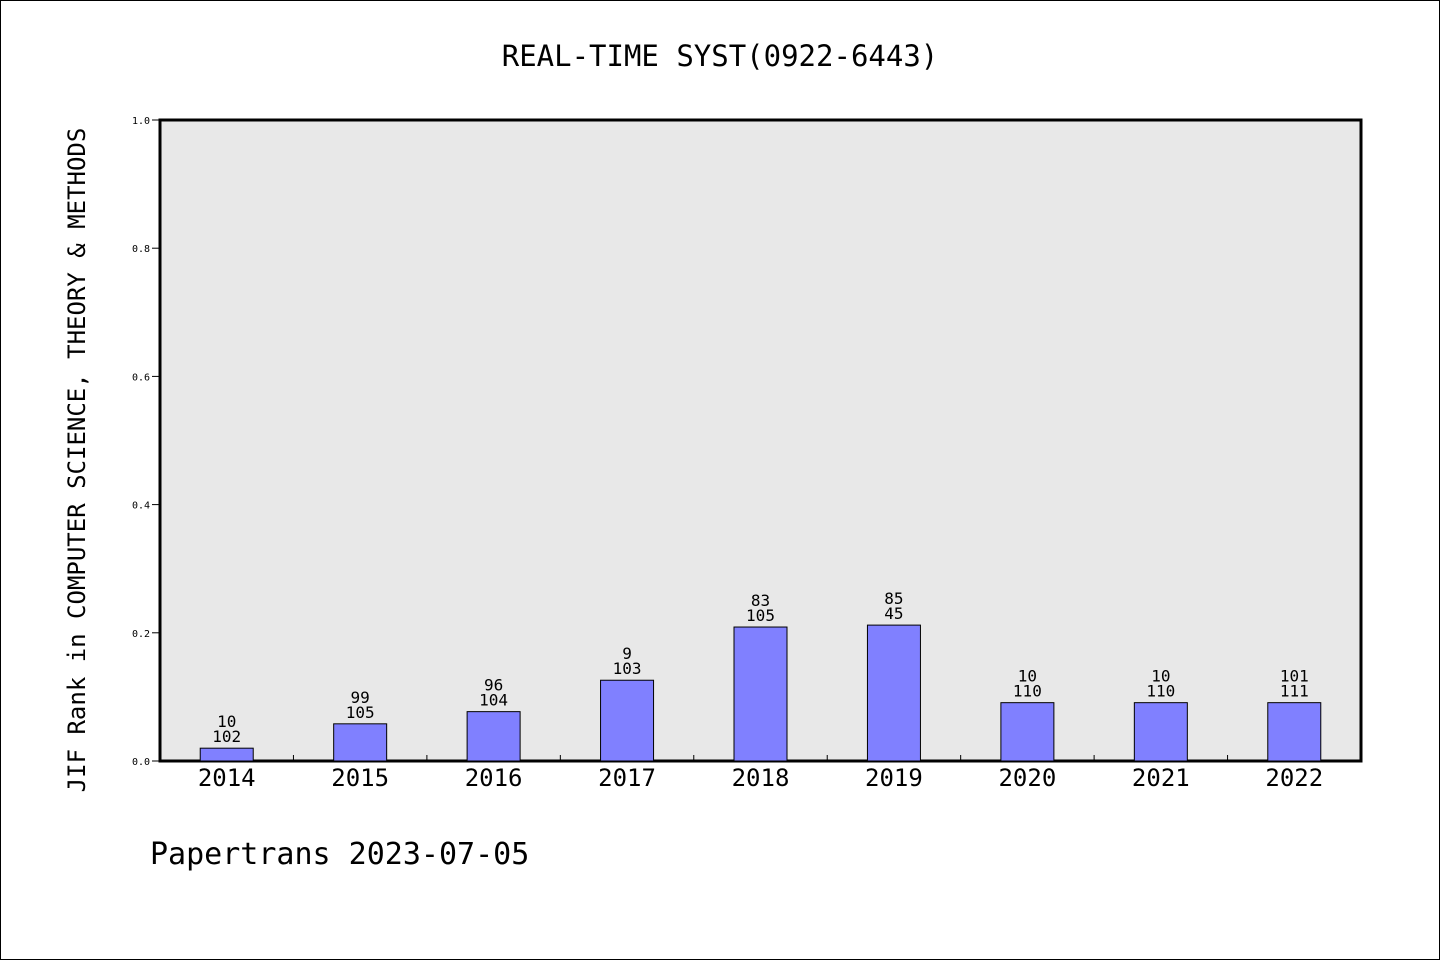 The height and width of the screenshot is (960, 1440). I want to click on x-tick-label: 2016, so click(494, 778).